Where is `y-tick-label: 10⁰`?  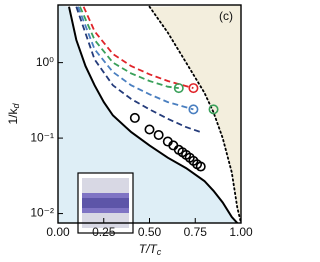 y-tick-label: 10⁰ is located at coordinates (45, 62).